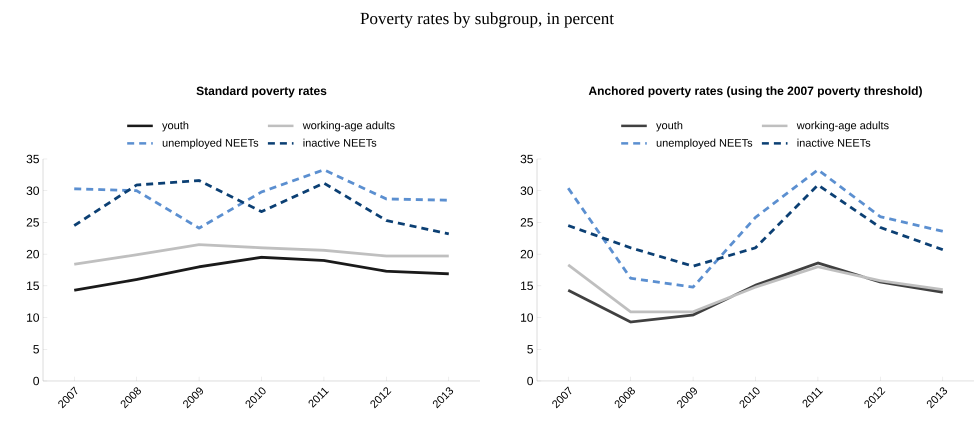  I want to click on chart-title: Anchored poverty rates (using the 2007 poverty threshold), so click(755, 92).